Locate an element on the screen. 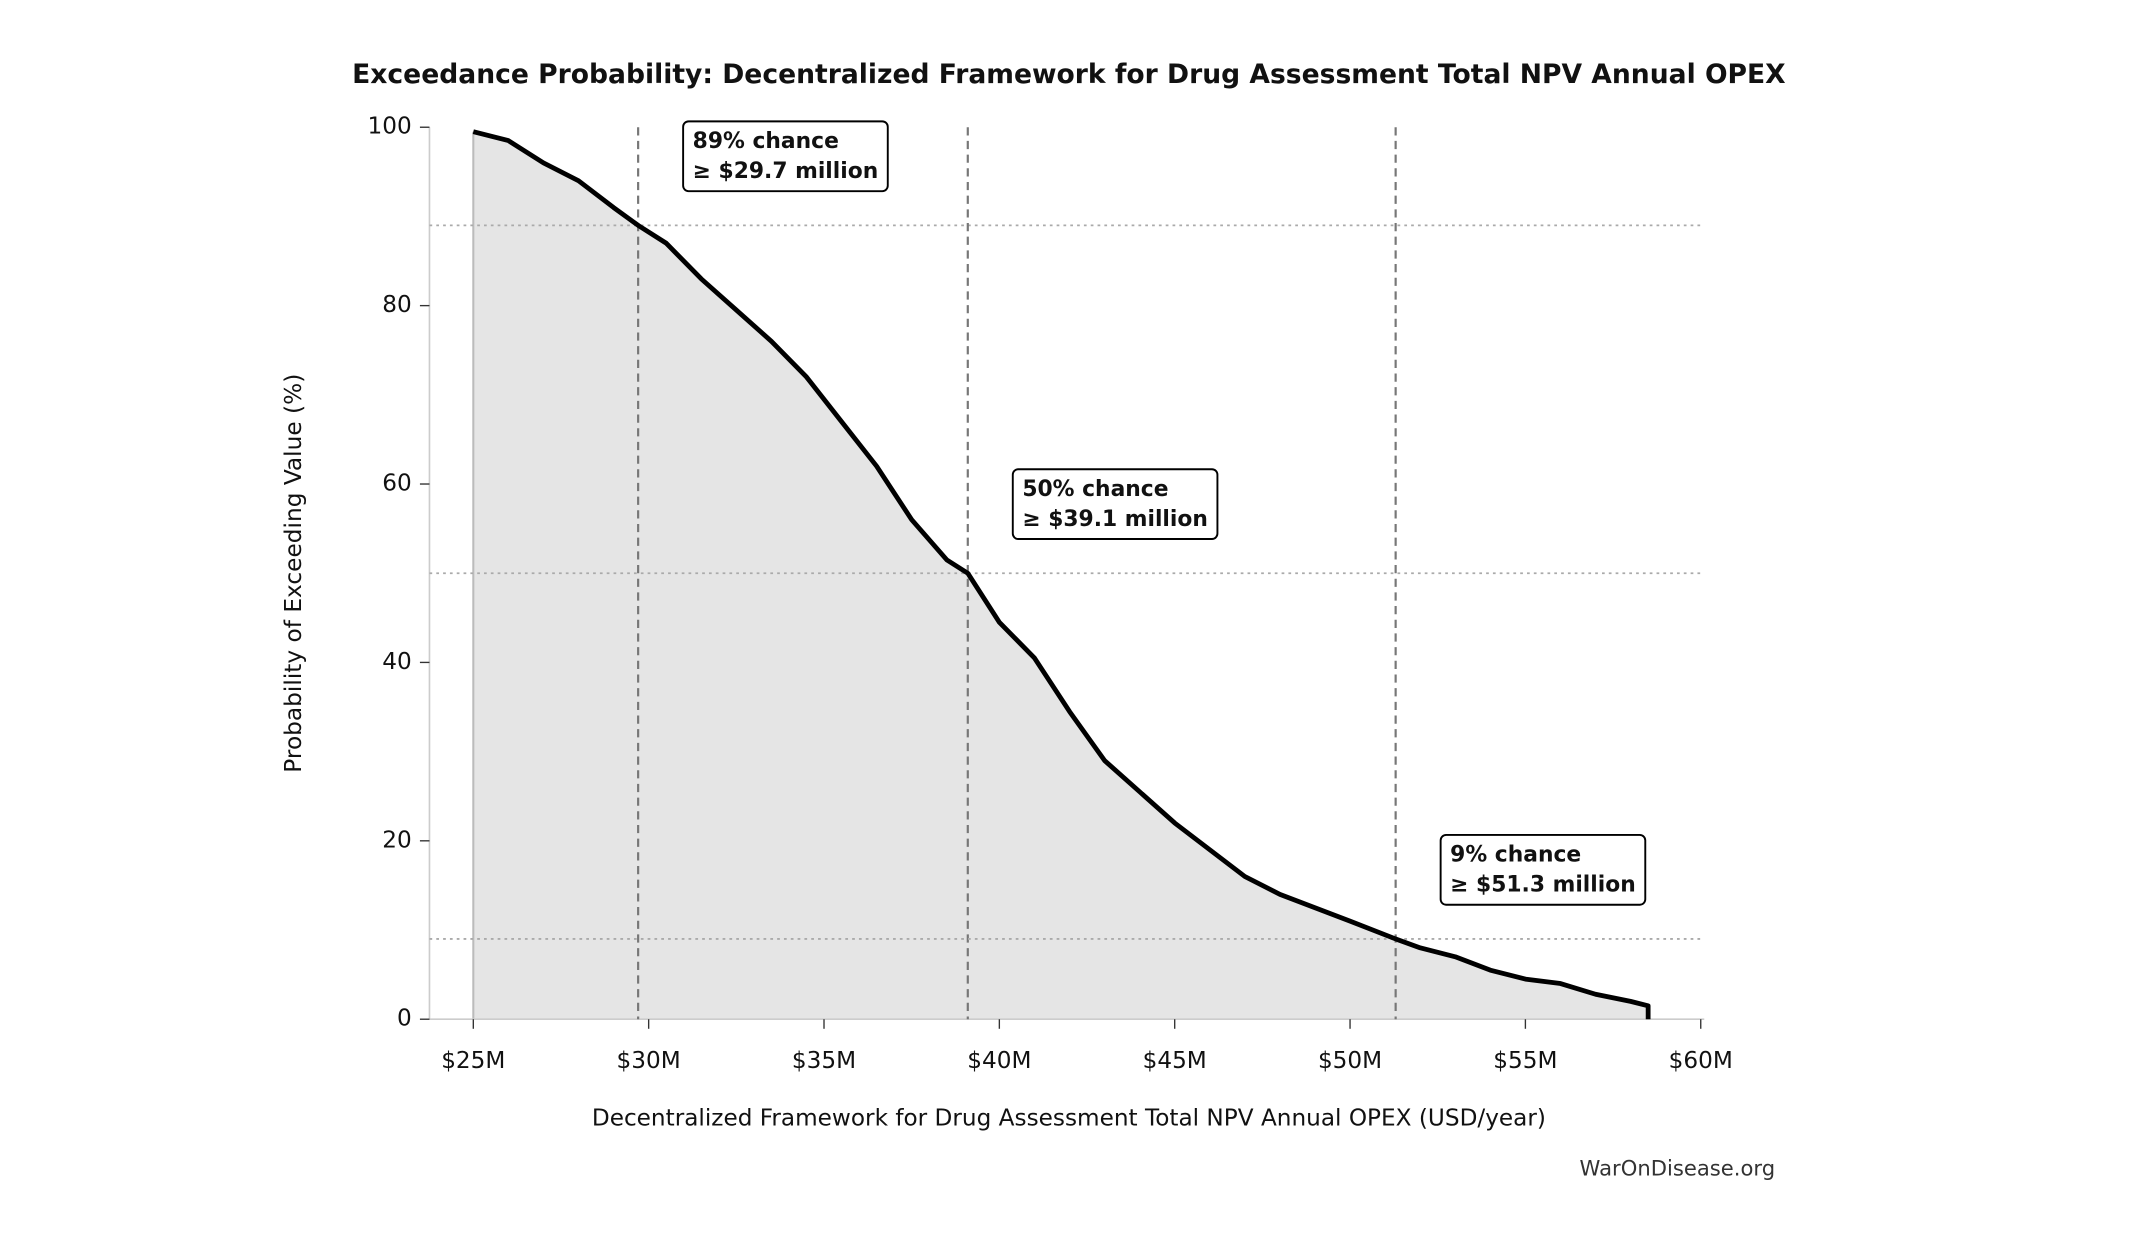 Image resolution: width=2131 pixels, height=1234 pixels. annotation-text: ≥ $29.7 million is located at coordinates (786, 171).